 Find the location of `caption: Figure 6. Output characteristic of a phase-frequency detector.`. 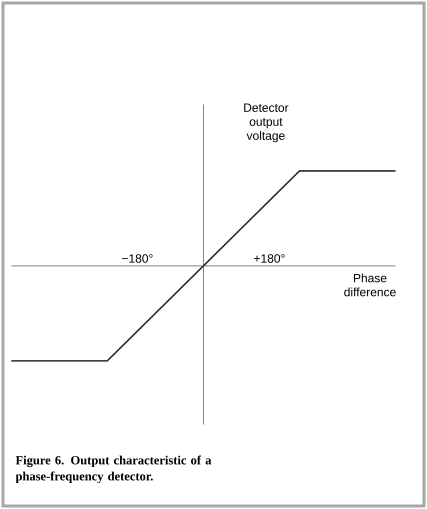

caption: Figure 6. Output characteristic of a phase-frequency detector. is located at coordinates (114, 470).